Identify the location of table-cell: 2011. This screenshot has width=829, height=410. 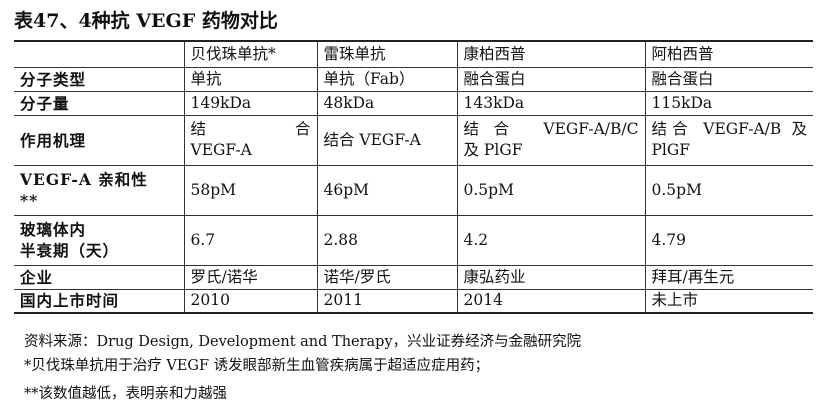
(386, 301).